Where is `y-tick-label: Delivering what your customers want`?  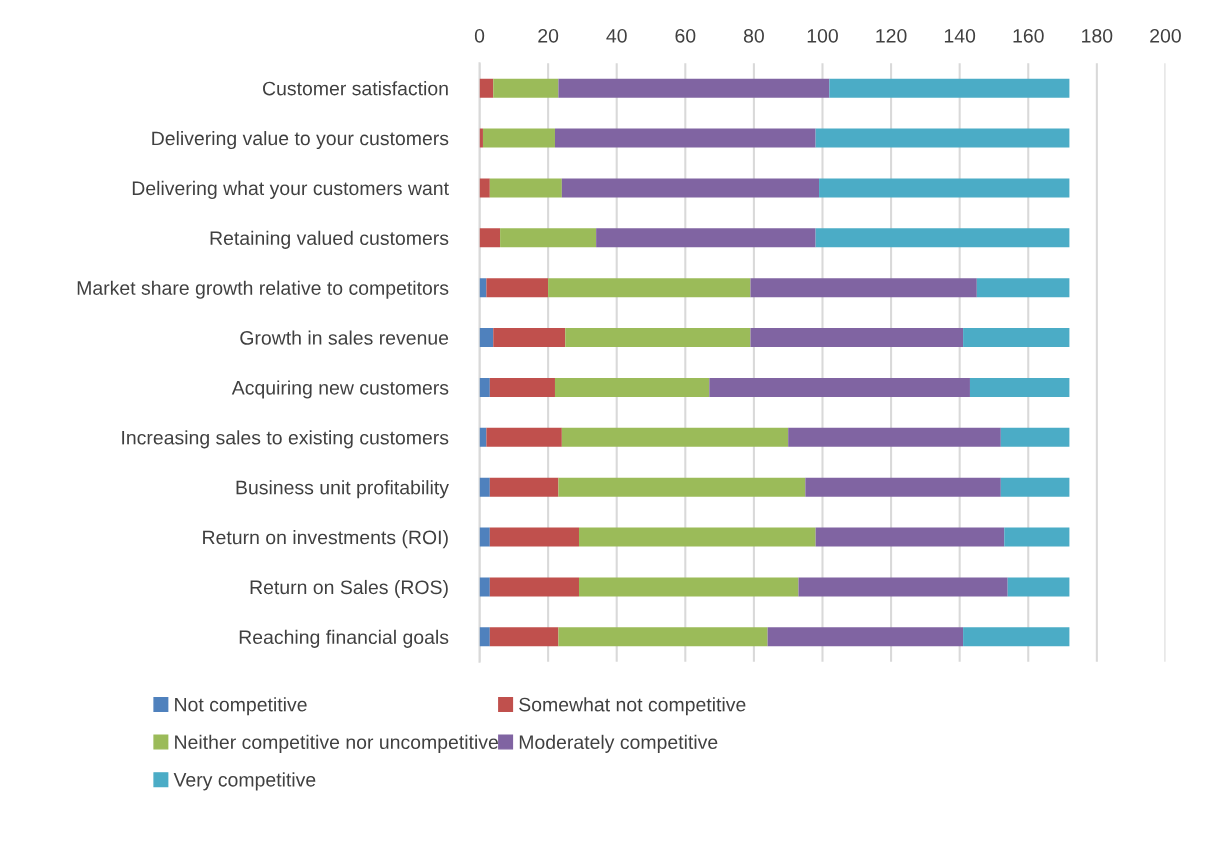 y-tick-label: Delivering what your customers want is located at coordinates (290, 189).